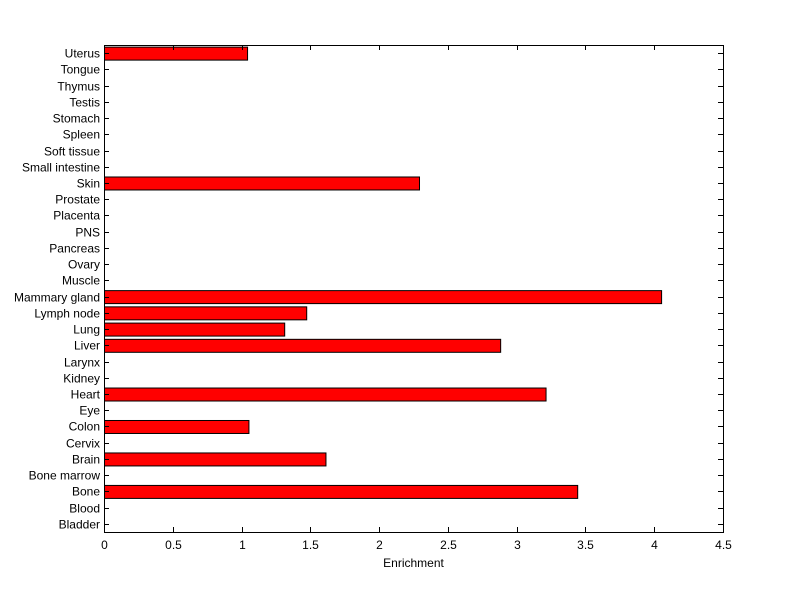  I want to click on x-tick-label: 4.5, so click(723, 545).